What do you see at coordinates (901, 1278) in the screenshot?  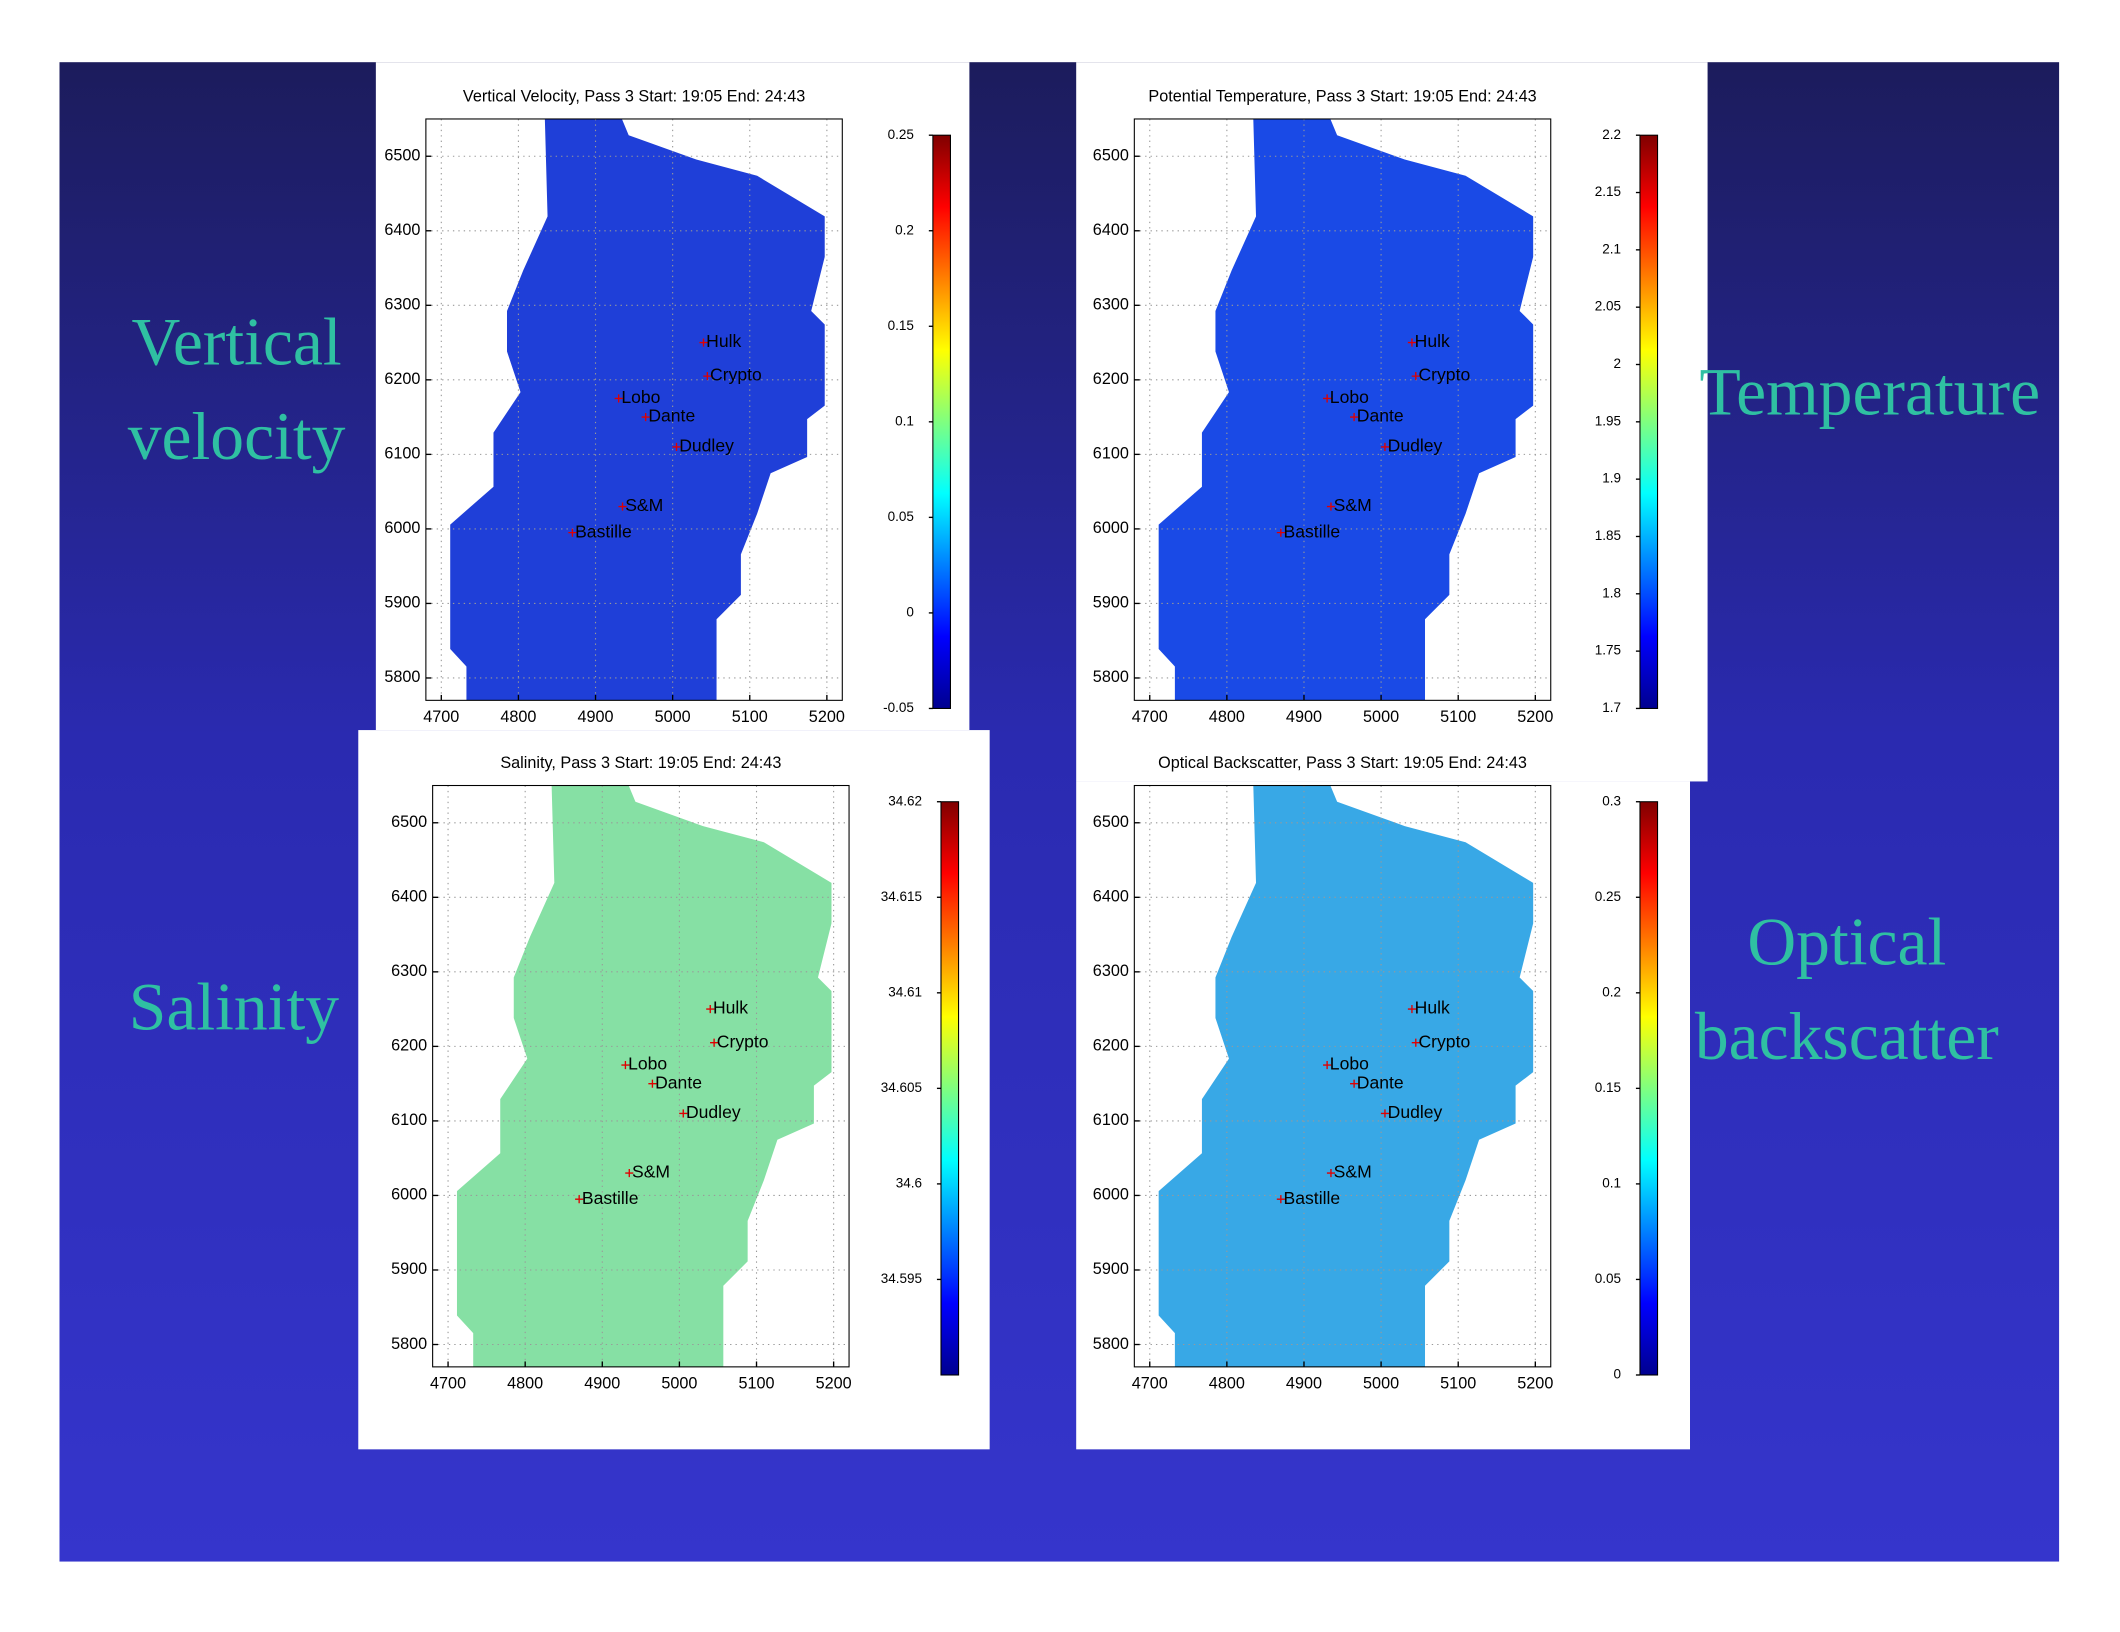 I see `colorbar-tick-label: 34.595` at bounding box center [901, 1278].